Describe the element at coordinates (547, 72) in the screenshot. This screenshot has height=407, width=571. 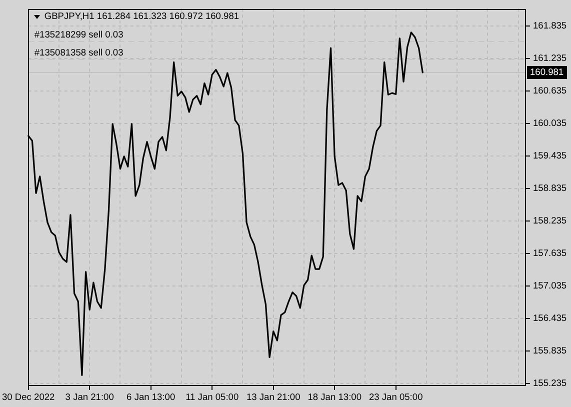
I see `ref-line-label: 160.981` at that location.